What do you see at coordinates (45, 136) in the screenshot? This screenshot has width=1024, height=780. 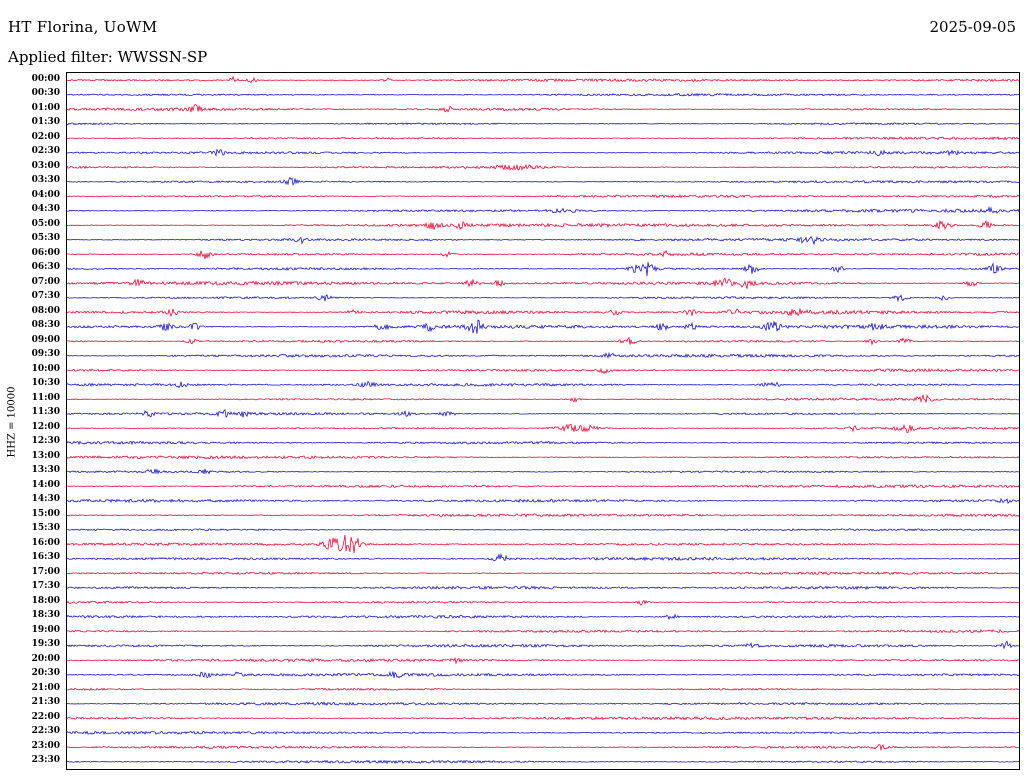 I see `time-label: 02:00` at bounding box center [45, 136].